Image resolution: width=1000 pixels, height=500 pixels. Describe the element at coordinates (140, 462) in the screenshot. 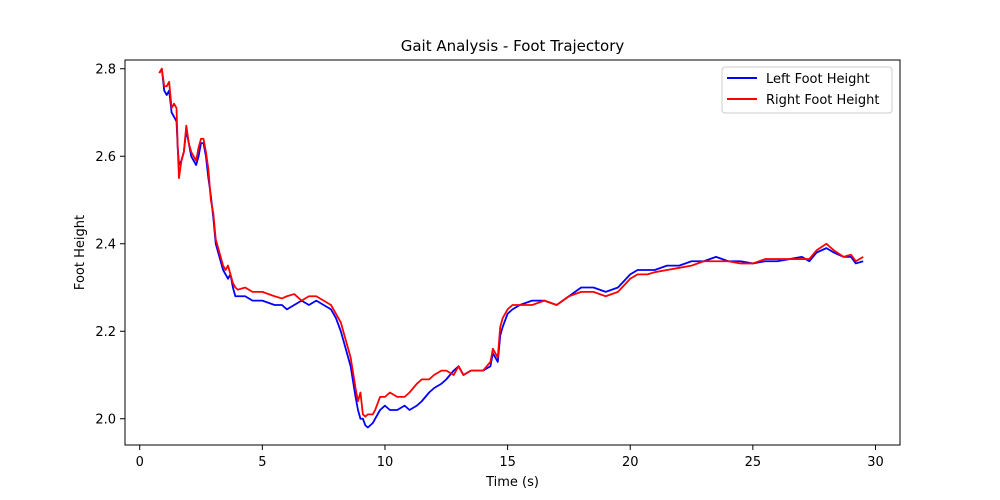

I see `x-tick-label: 0` at that location.